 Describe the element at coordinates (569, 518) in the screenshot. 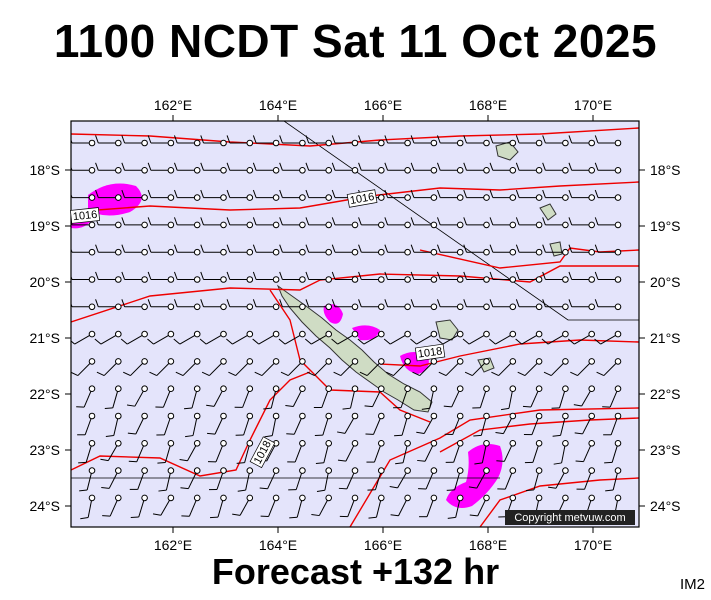

I see `copyright-text: Copyright metvuw.com` at that location.